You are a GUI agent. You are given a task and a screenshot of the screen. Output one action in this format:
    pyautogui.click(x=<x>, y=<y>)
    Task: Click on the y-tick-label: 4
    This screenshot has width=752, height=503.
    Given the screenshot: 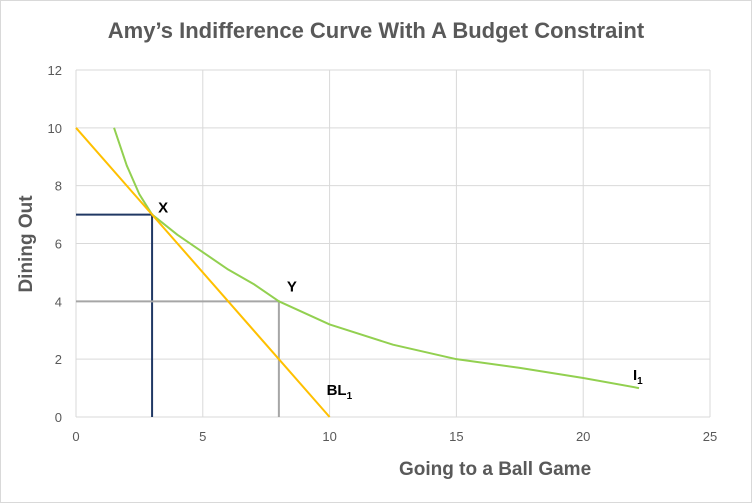 What is the action you would take?
    pyautogui.click(x=58, y=301)
    